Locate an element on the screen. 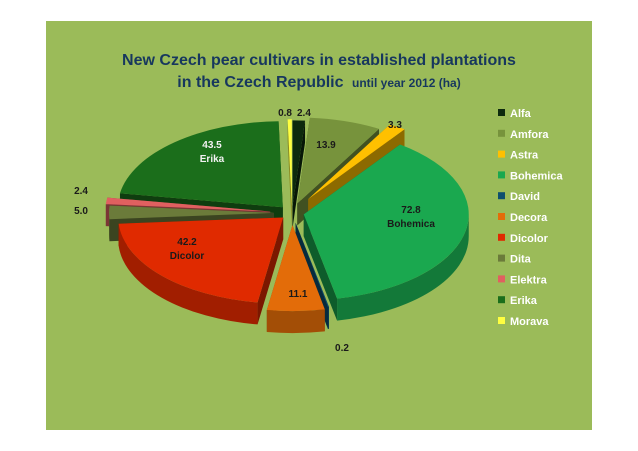  legend-swatch-amfora is located at coordinates (501, 133).